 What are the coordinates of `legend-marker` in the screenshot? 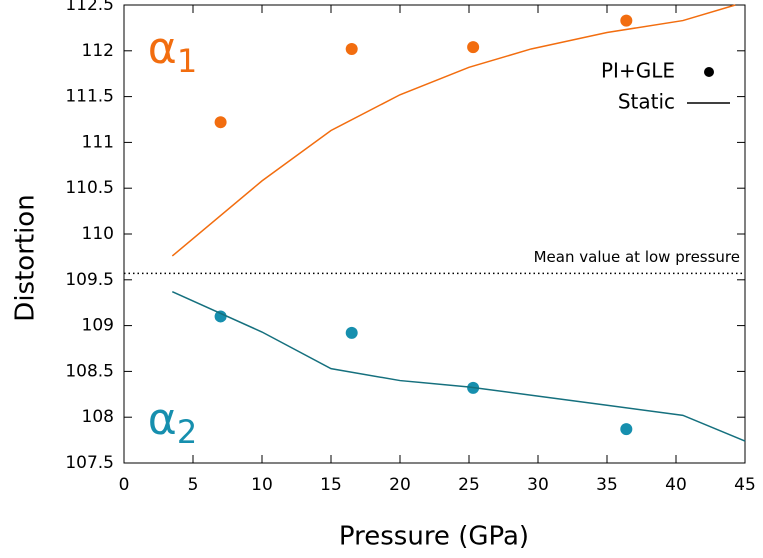 It's located at (709, 72).